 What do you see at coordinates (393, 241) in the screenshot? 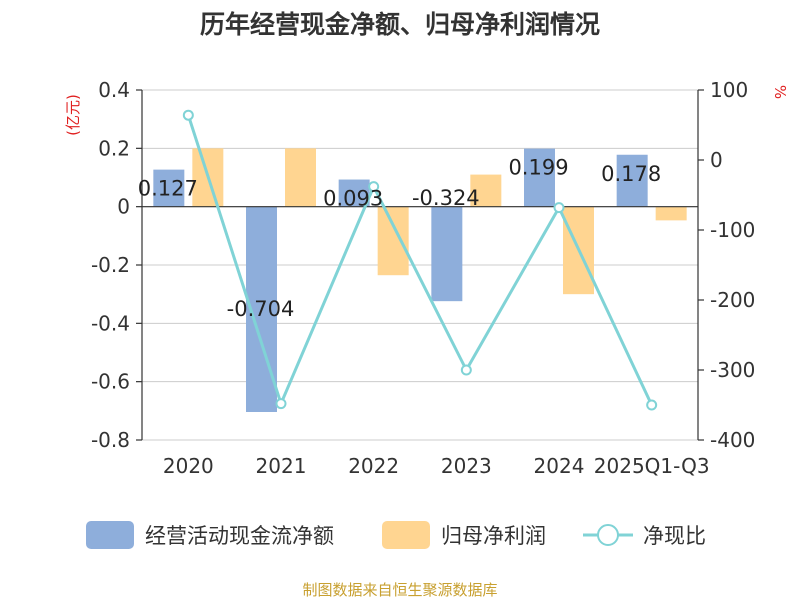
I see `net-profit-bar-2022` at bounding box center [393, 241].